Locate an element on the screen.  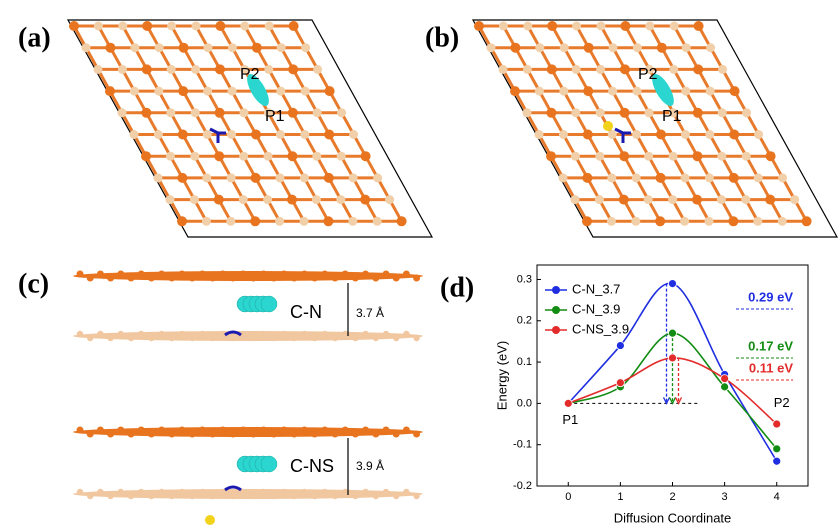
legend-label: C-N_3.9 is located at coordinates (596, 308).